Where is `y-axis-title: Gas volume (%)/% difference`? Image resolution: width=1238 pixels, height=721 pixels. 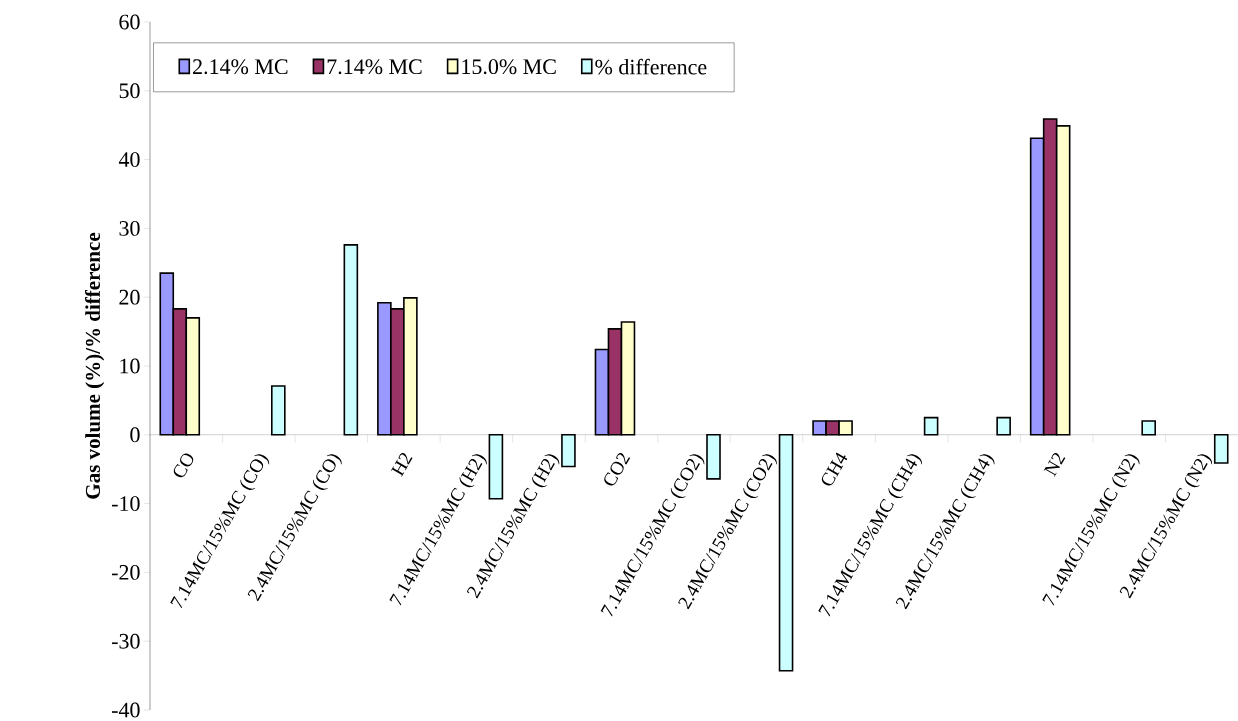 y-axis-title: Gas volume (%)/% difference is located at coordinates (95, 365).